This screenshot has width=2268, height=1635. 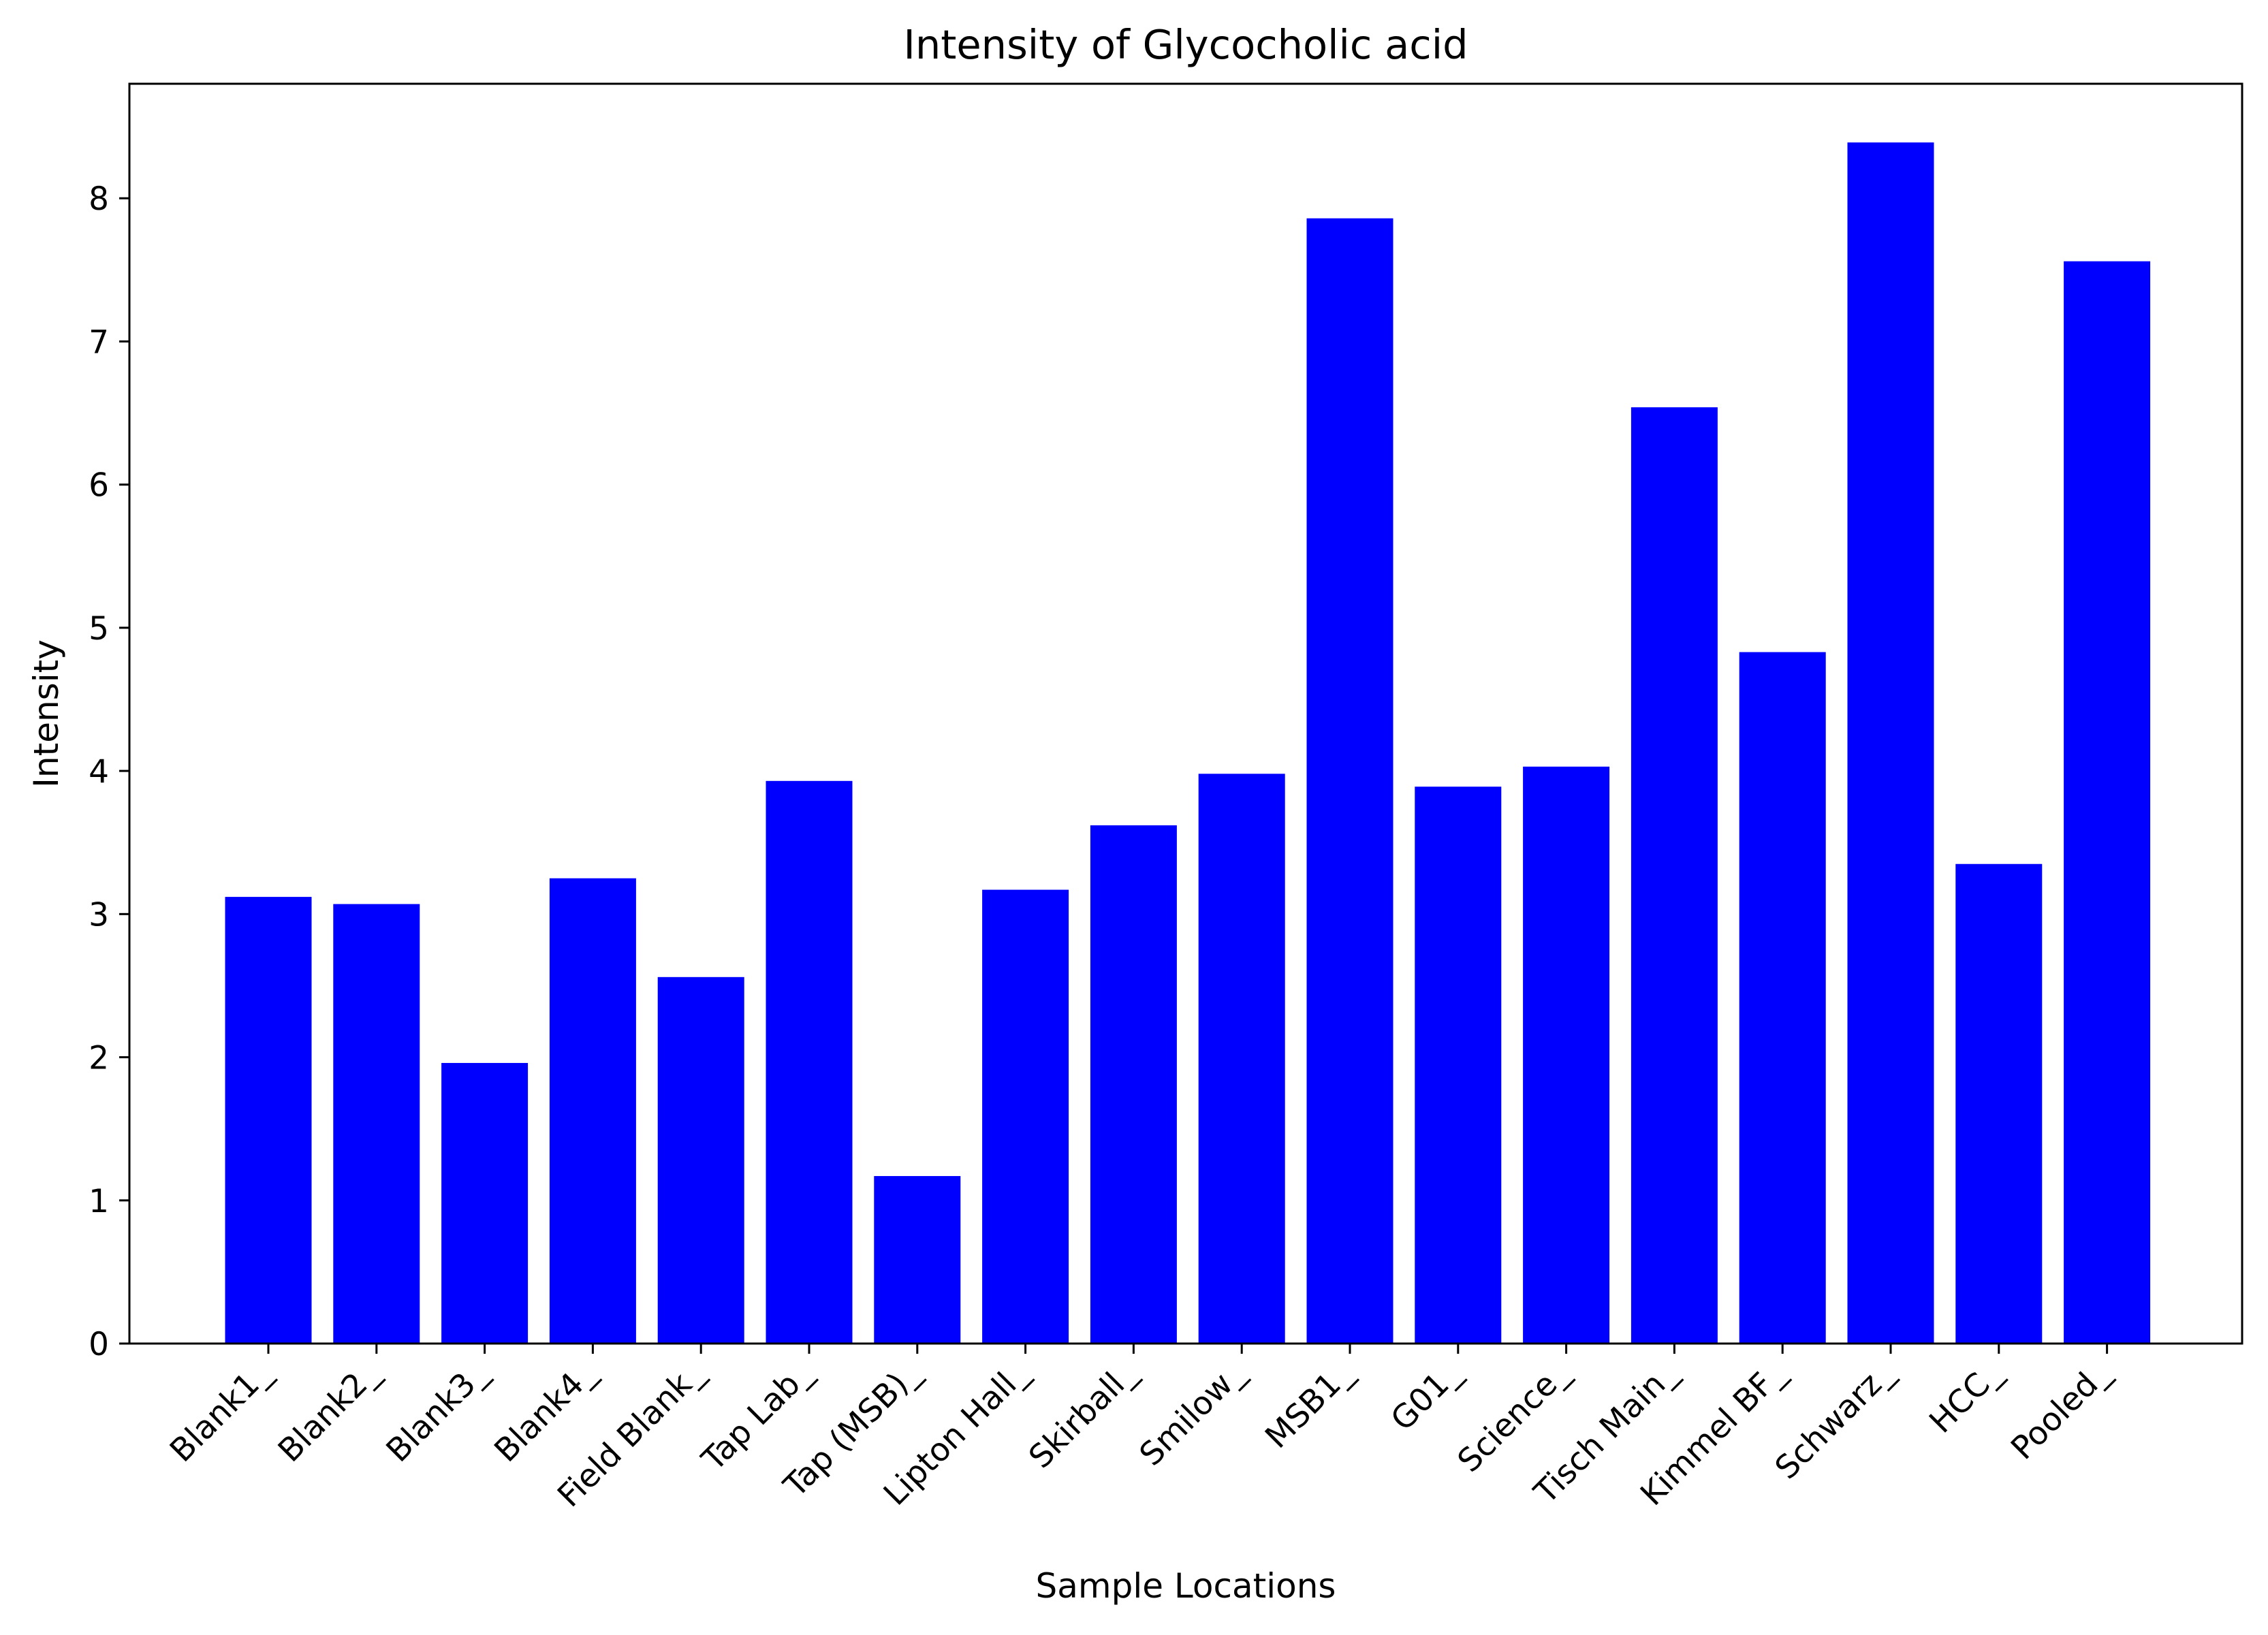 I want to click on y-tick-label: 6, so click(x=99, y=486).